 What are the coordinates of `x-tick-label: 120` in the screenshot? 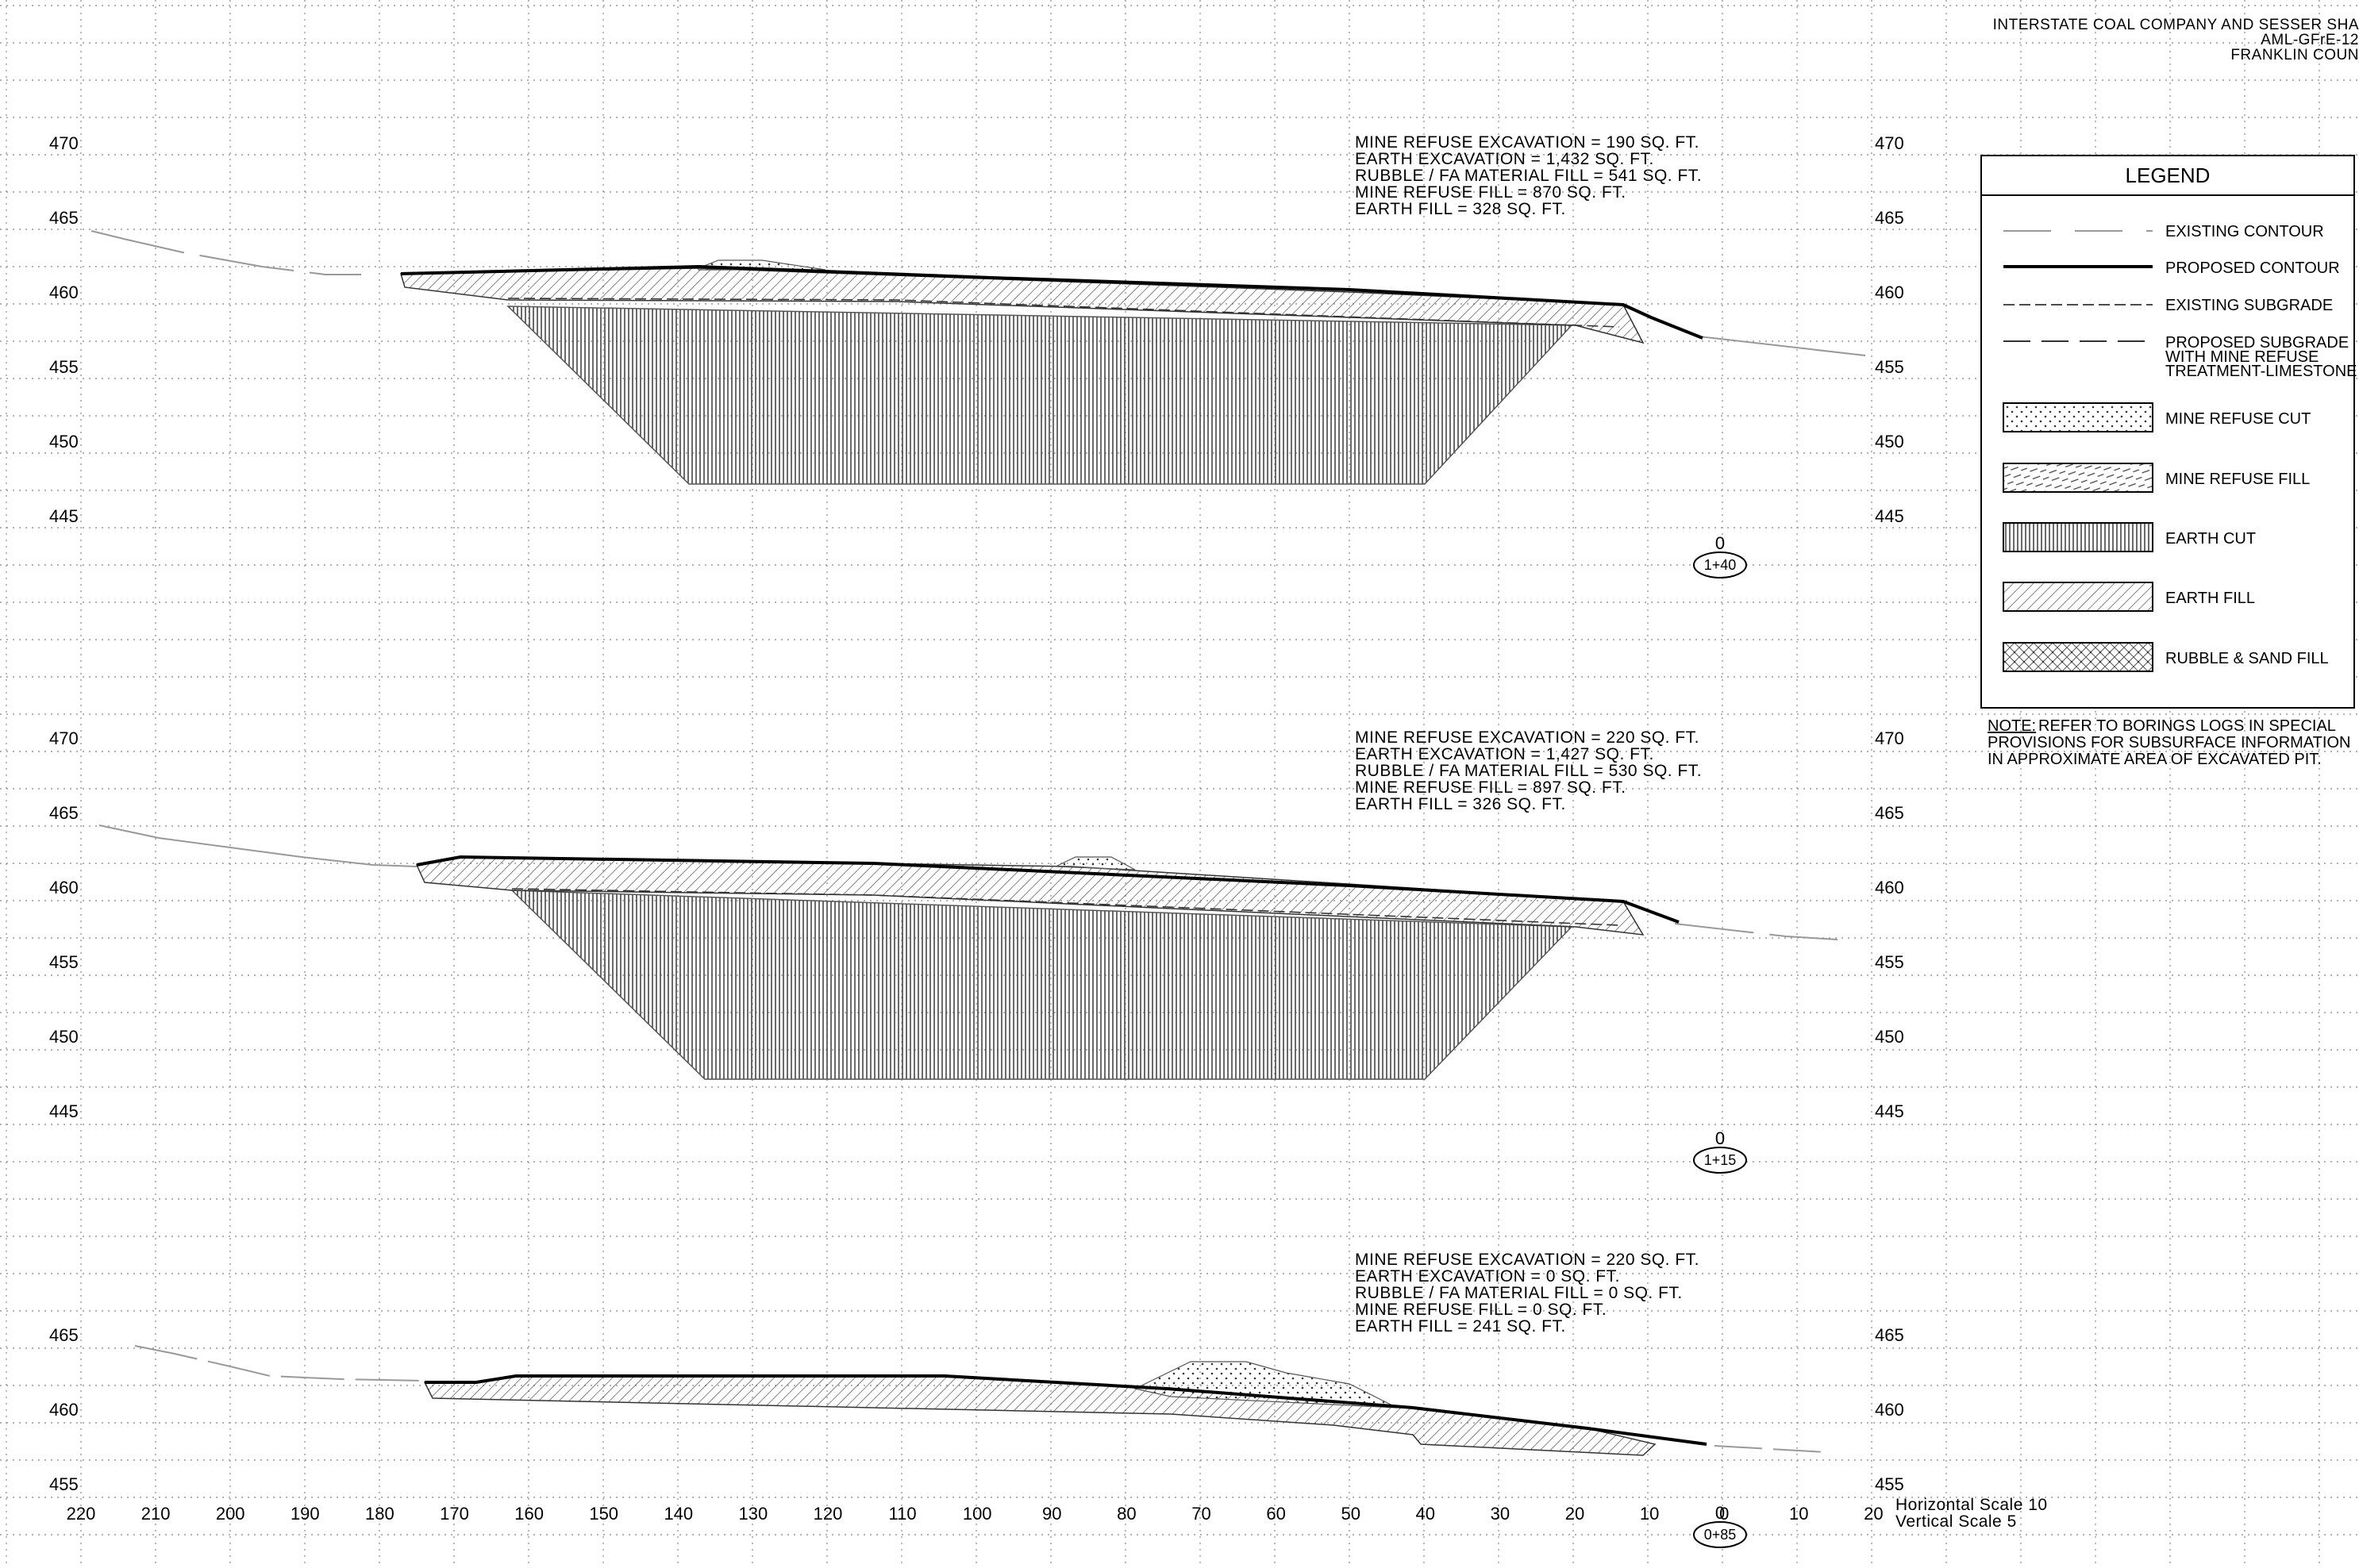 It's located at (828, 1514).